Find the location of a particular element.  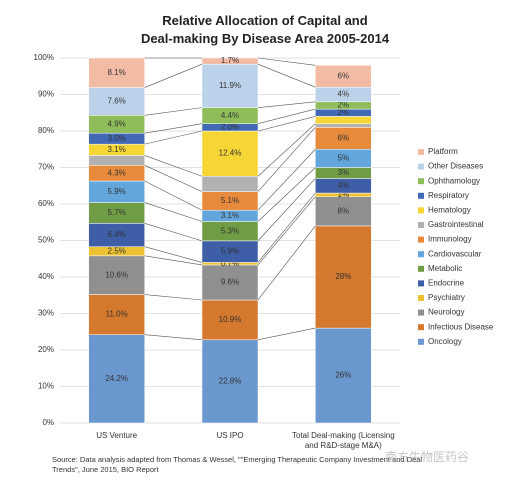

value-label: 5.7% is located at coordinates (117, 212).